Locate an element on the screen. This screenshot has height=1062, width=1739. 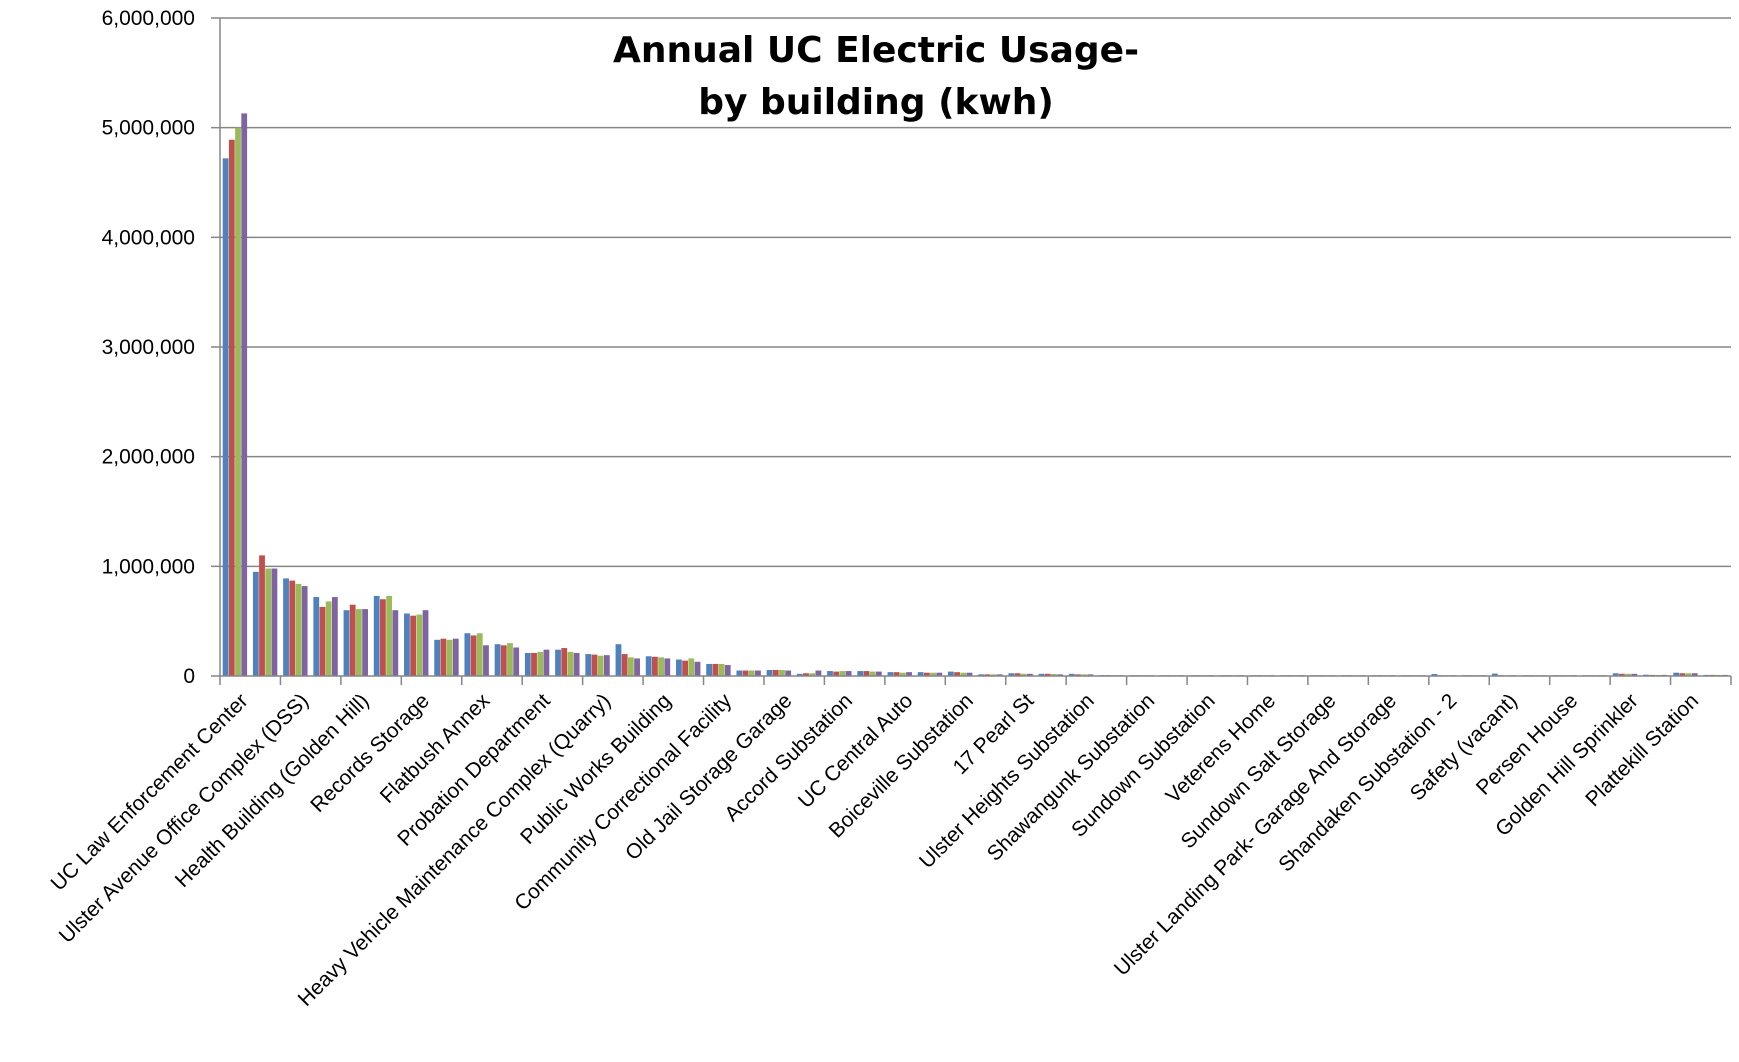
x-category-label: Safety (vacant) is located at coordinates (1464, 747).